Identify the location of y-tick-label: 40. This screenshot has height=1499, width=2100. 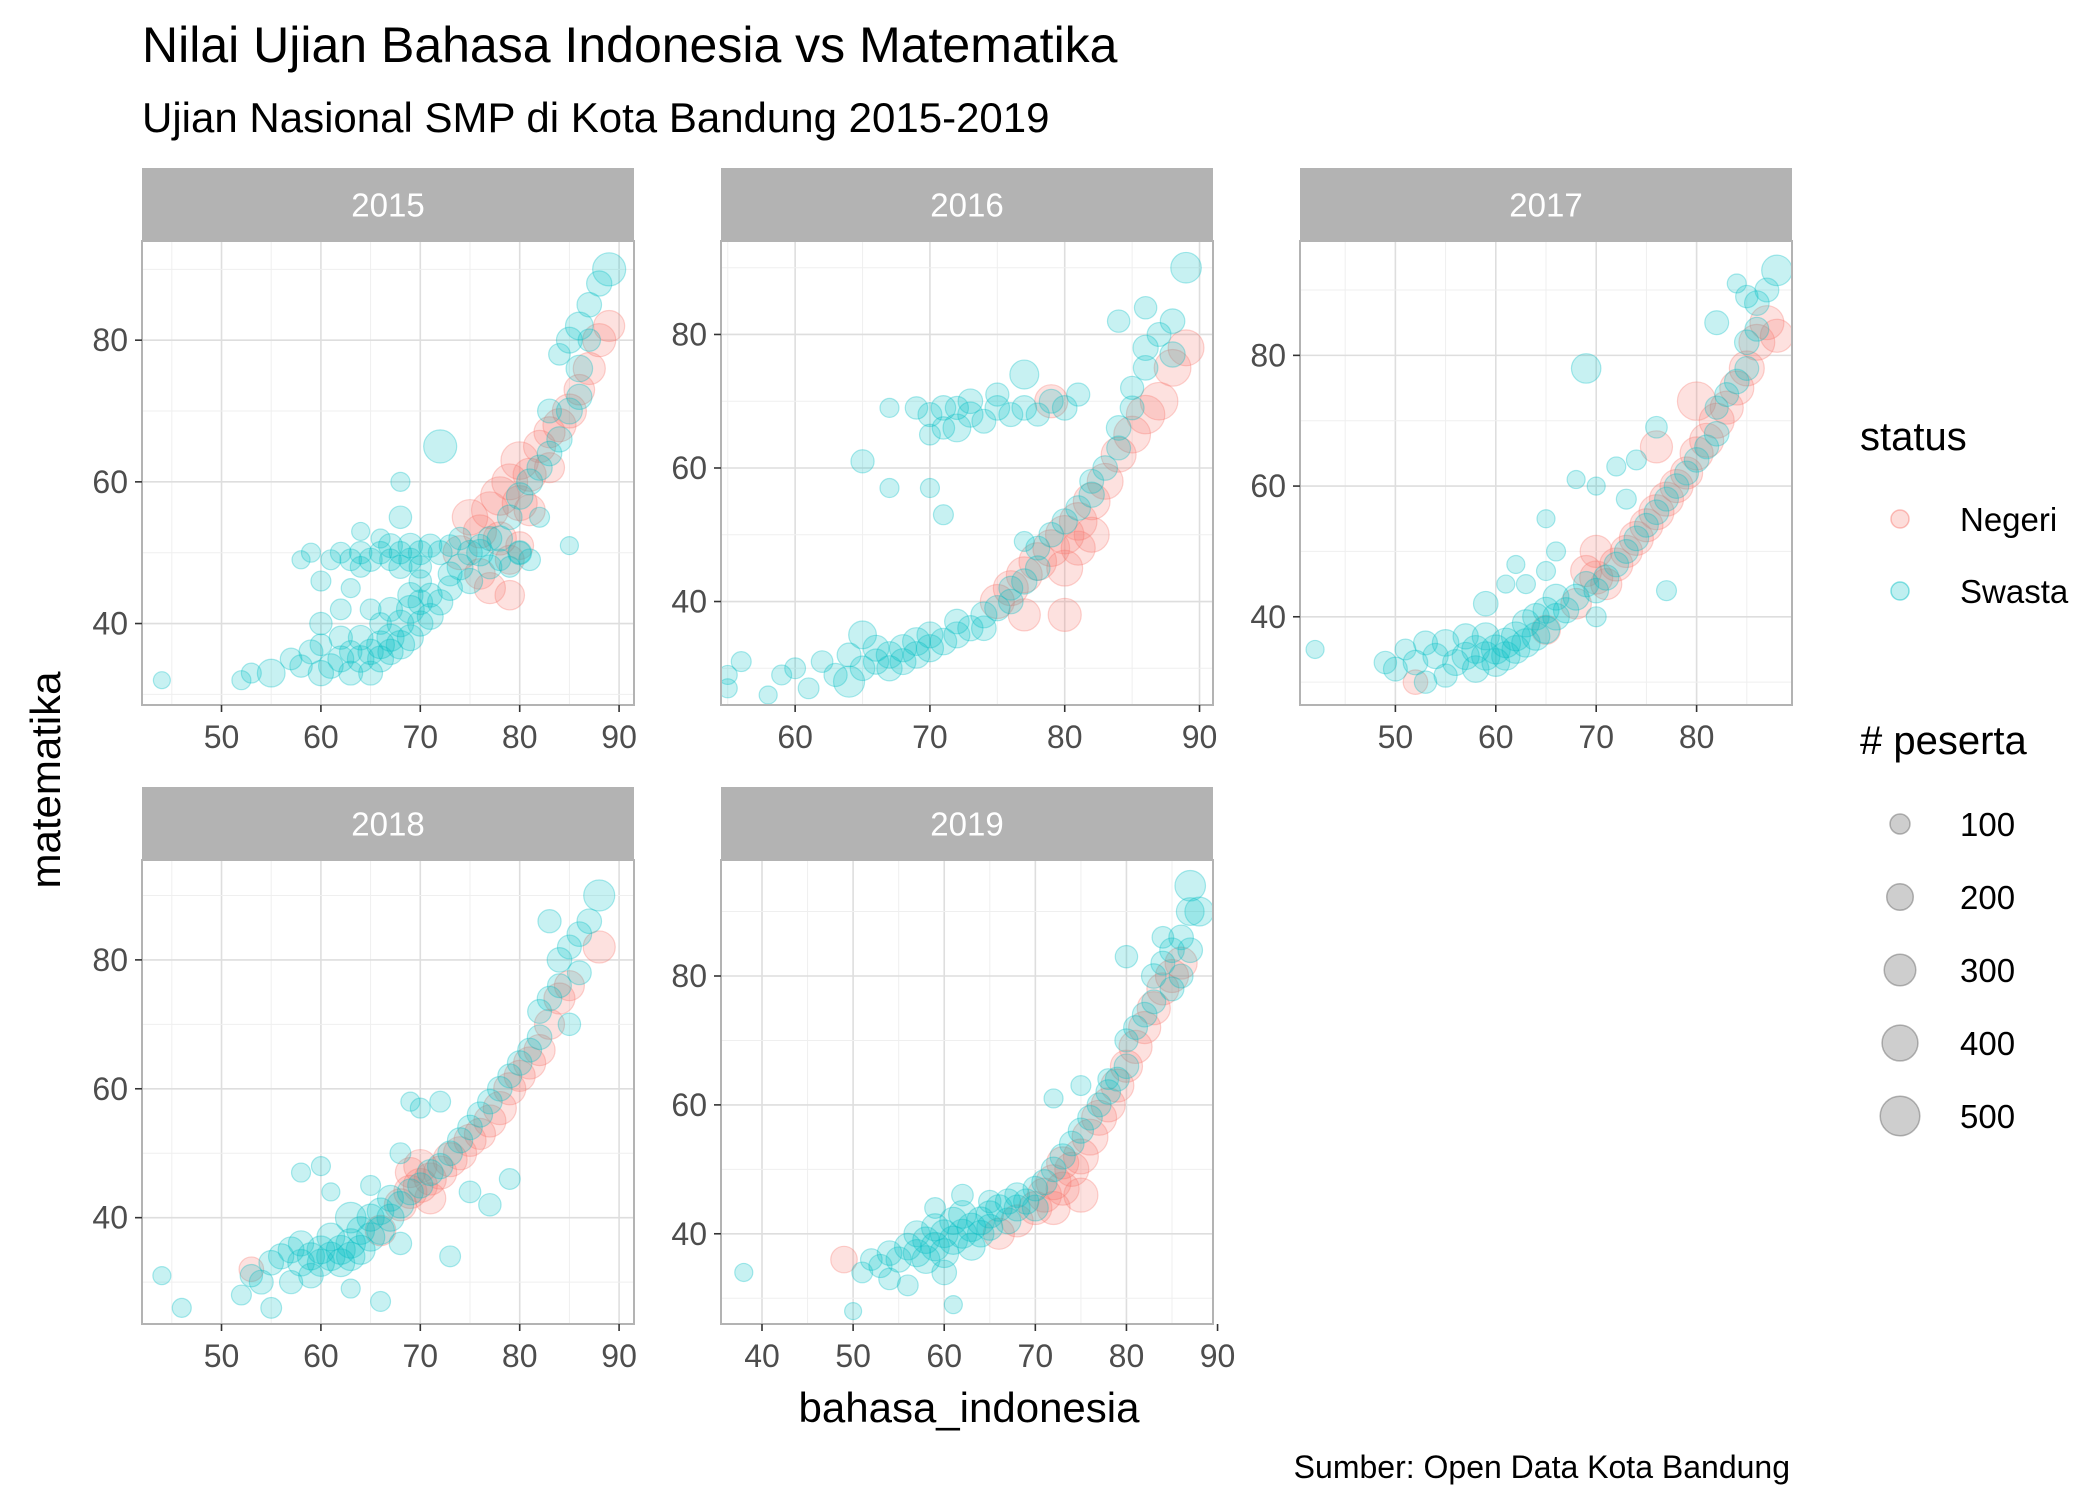
(110, 624).